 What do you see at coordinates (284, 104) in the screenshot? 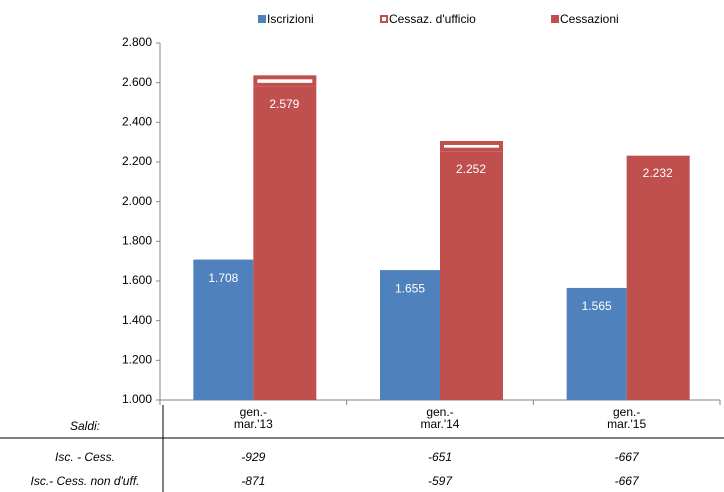
I see `value-label: 2.579` at bounding box center [284, 104].